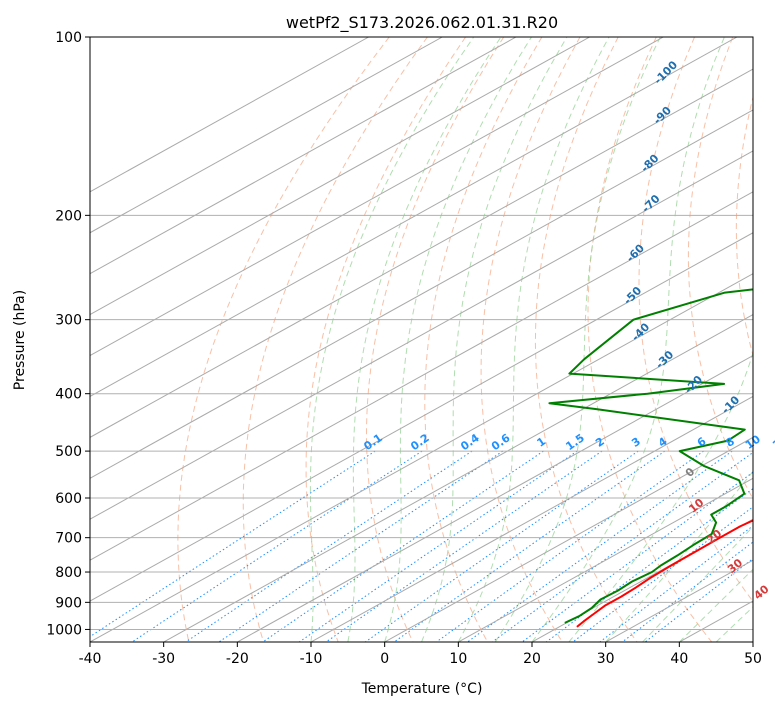  I want to click on x-axis-ticks: -40 -30 -20 -10 0 10 20 30 40 50, so click(420, 654).